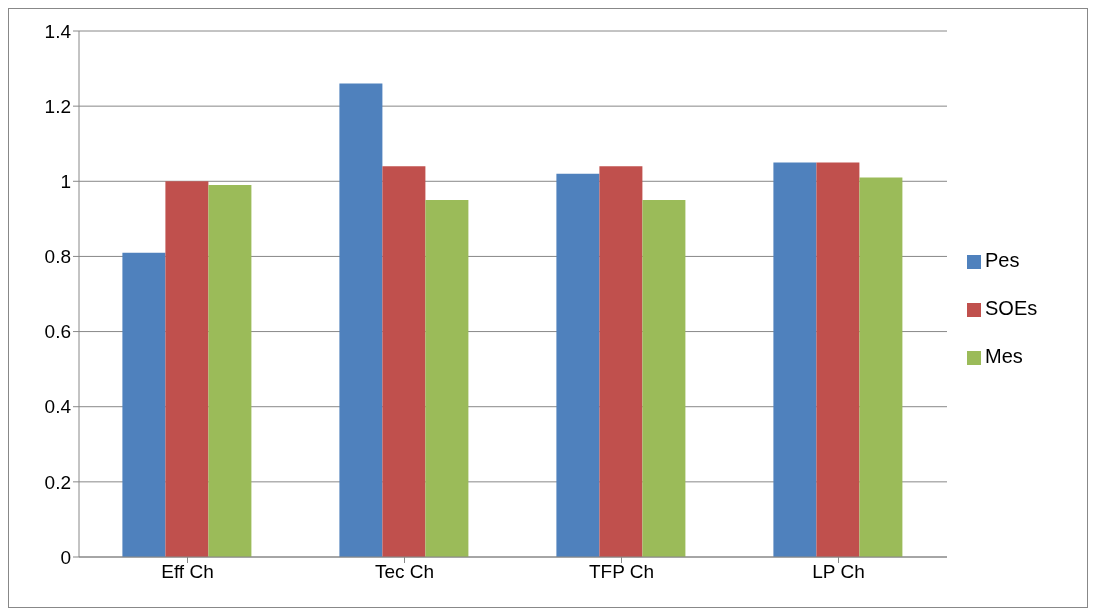 The image size is (1095, 615). I want to click on x-tick-label: Eff Ch, so click(187, 572).